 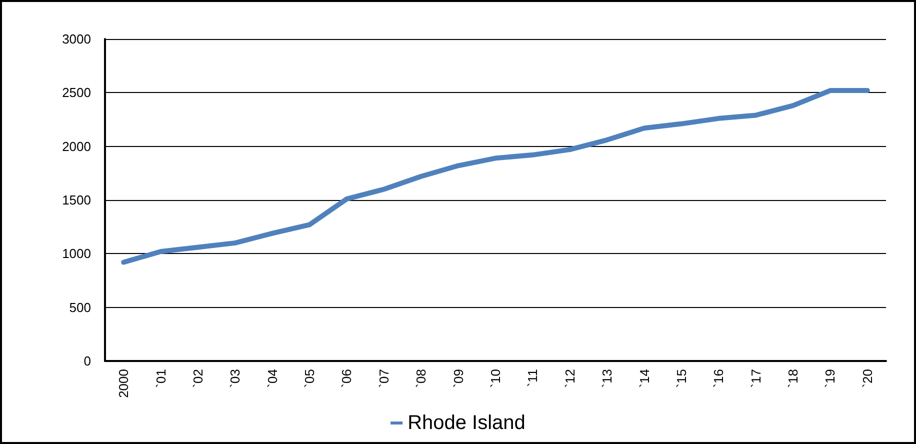 What do you see at coordinates (421, 378) in the screenshot?
I see `x-tick-label: `08` at bounding box center [421, 378].